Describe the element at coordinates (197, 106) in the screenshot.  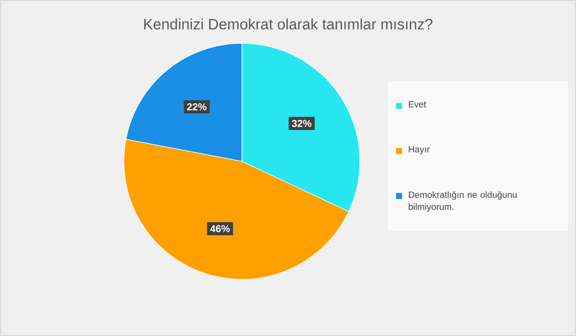
I see `data-label: 22%` at that location.